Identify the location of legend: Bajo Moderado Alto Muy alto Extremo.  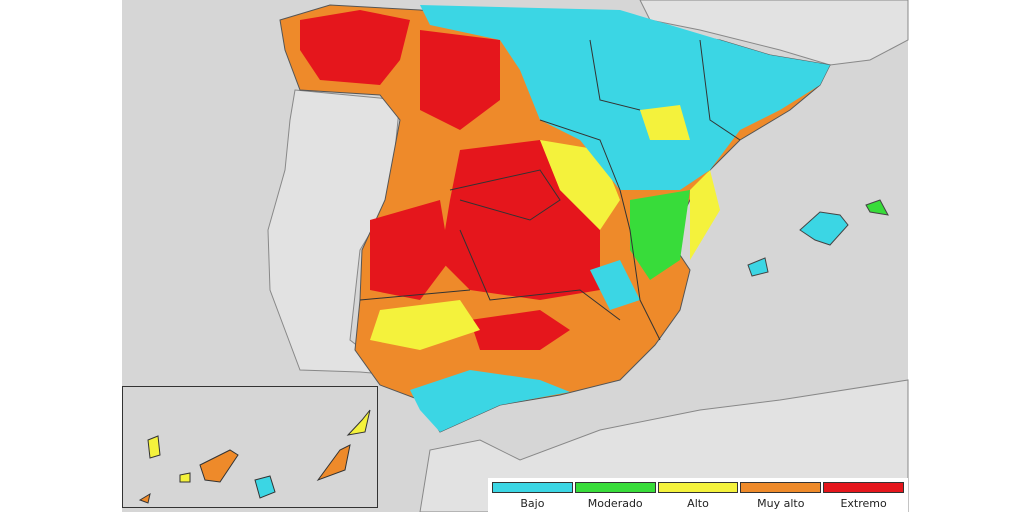
(698, 495).